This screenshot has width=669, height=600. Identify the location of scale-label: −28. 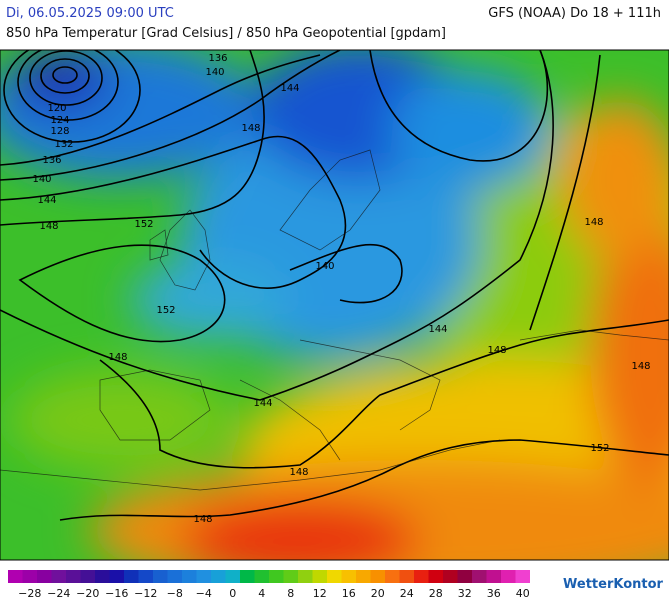
(29, 593).